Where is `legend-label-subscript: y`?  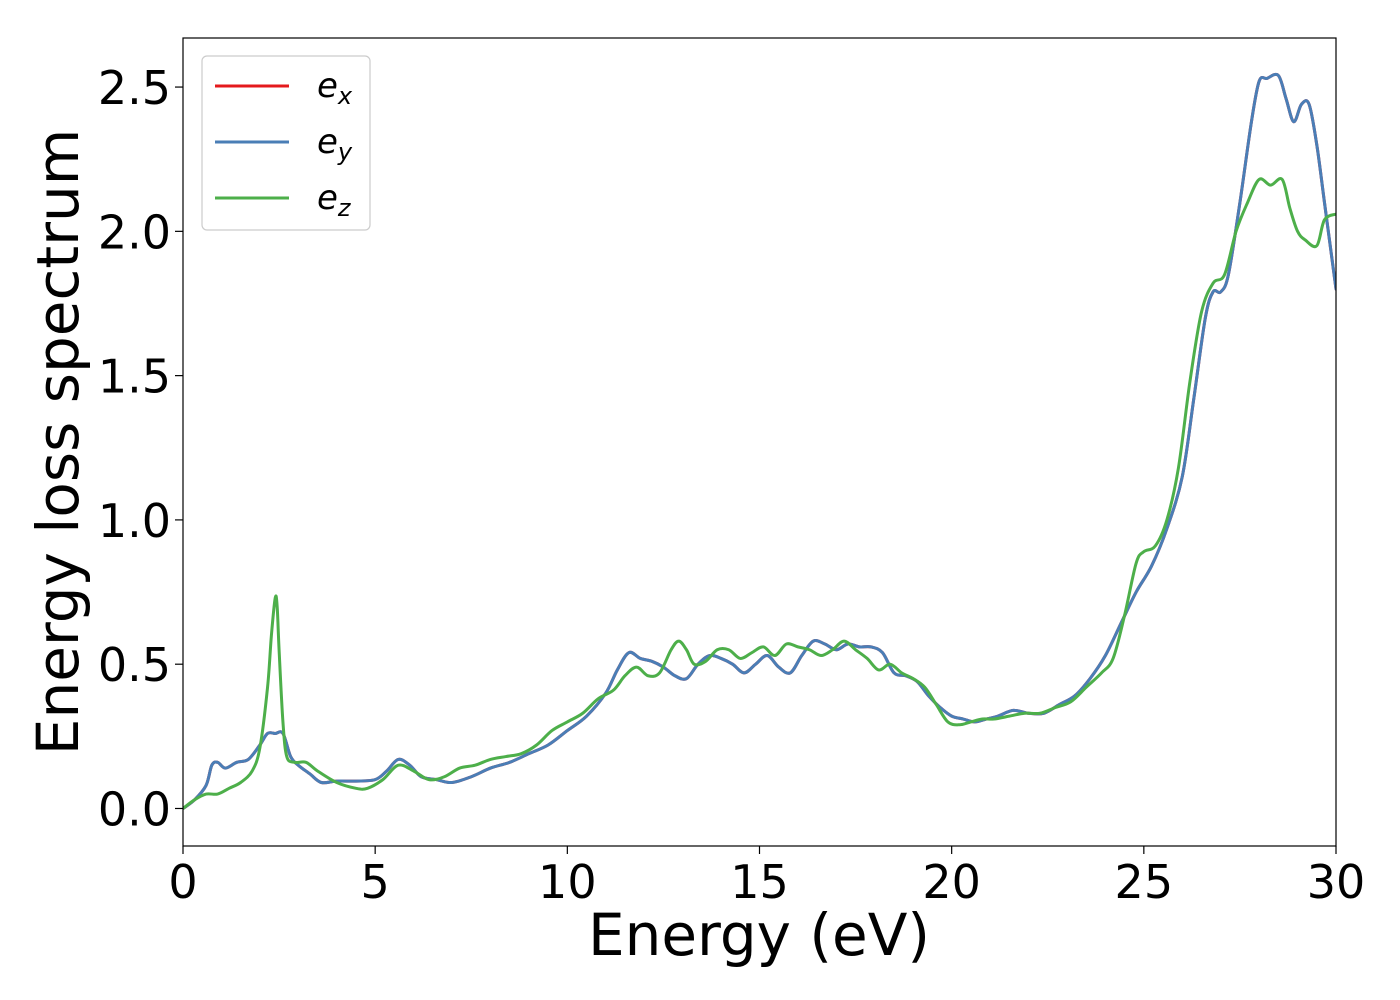
legend-label-subscript: y is located at coordinates (345, 152).